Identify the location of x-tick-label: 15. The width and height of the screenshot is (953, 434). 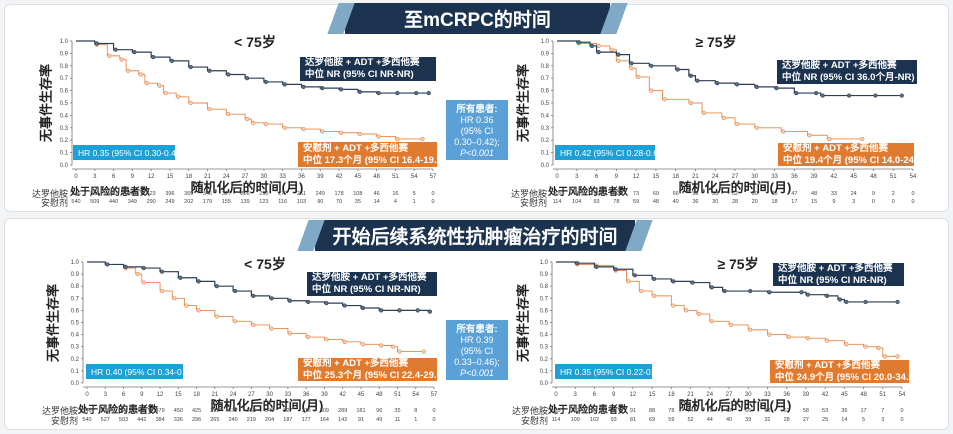
(656, 177).